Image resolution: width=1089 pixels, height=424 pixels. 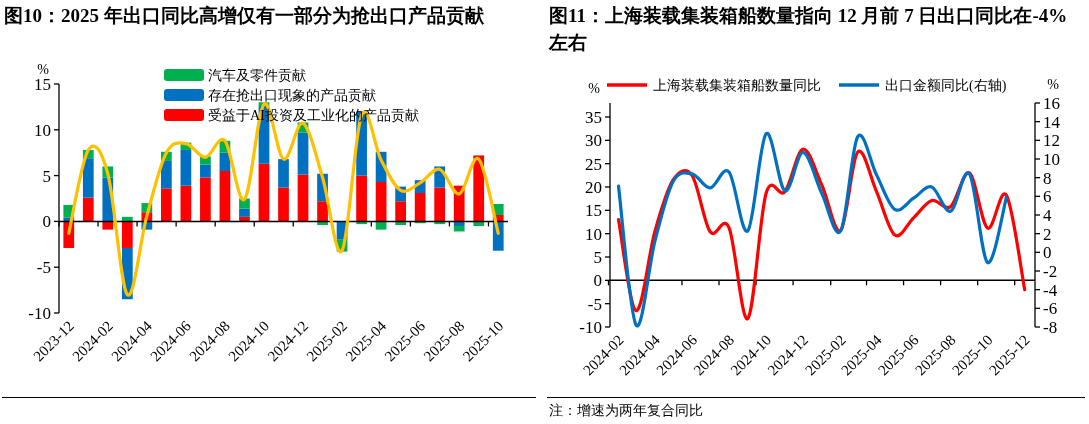 I want to click on y2-tick-label: -2, so click(x=1050, y=271).